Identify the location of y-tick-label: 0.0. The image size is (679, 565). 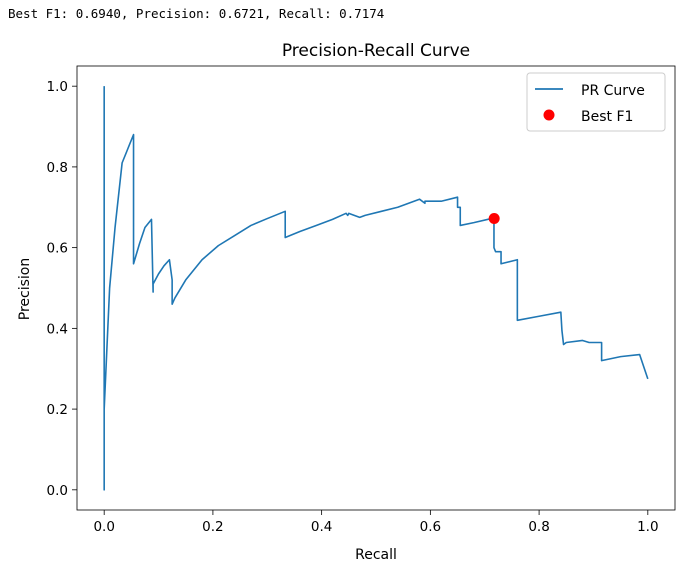
(57, 491).